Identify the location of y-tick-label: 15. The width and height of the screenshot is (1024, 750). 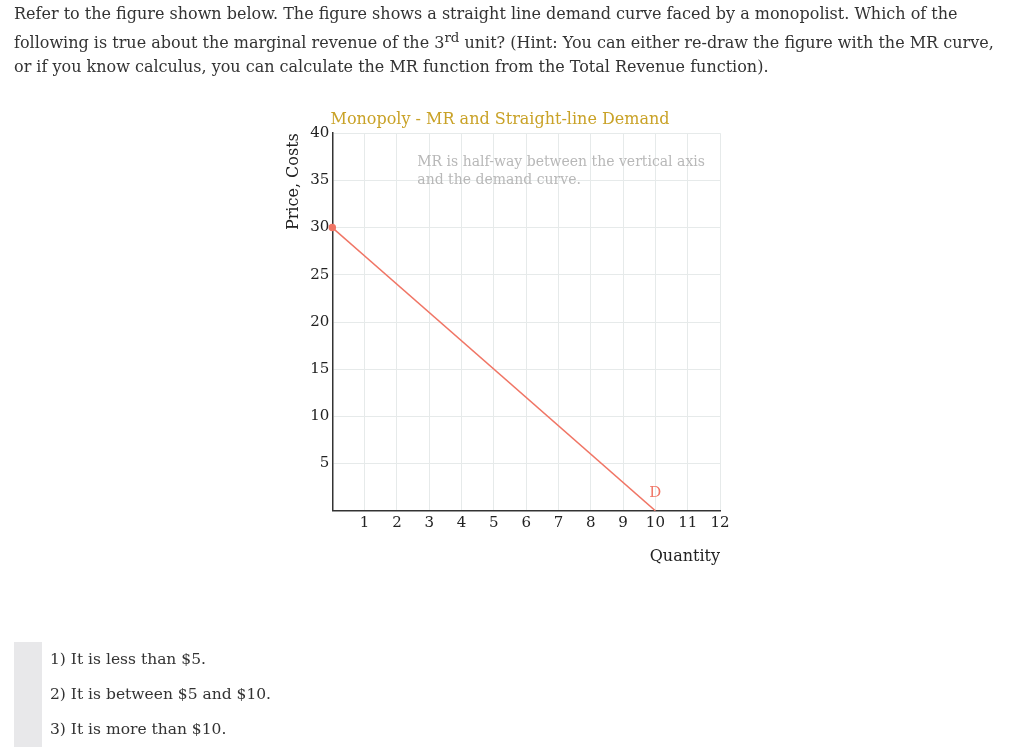
(320, 368).